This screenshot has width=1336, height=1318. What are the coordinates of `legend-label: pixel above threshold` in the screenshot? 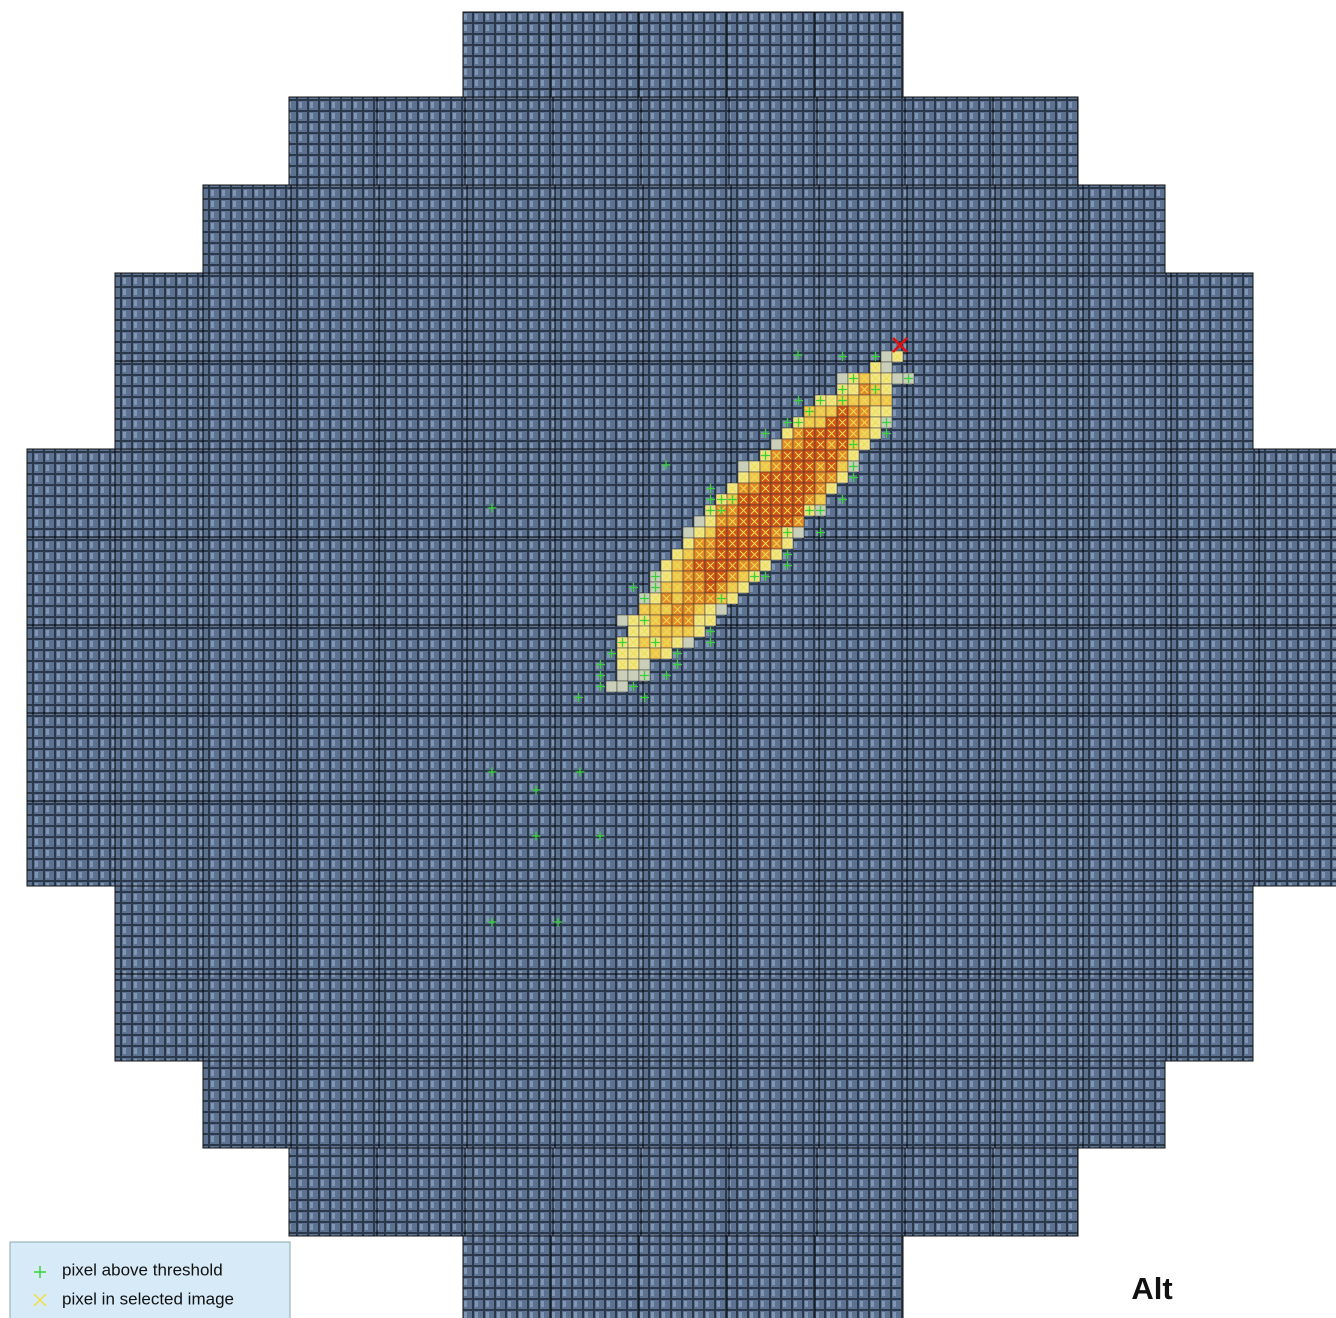 It's located at (142, 1269).